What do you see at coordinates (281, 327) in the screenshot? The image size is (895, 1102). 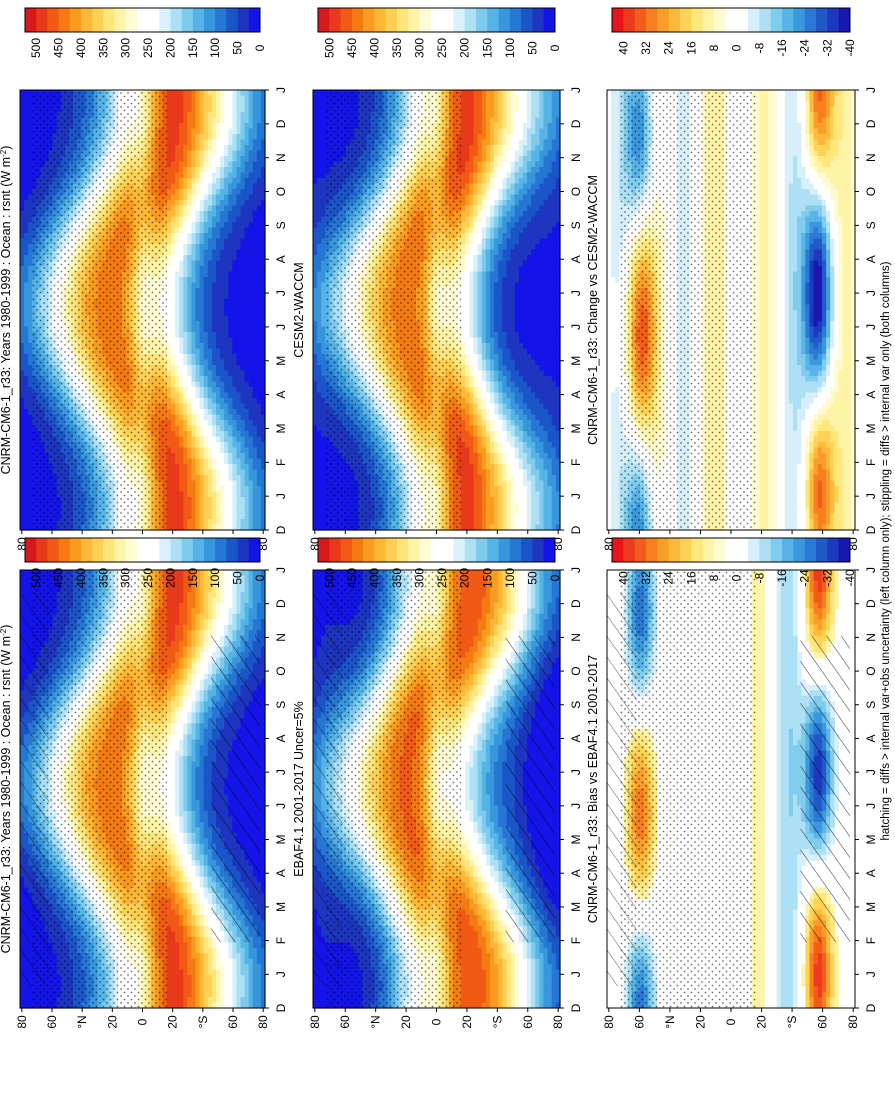 I see `month-tick-label: J` at bounding box center [281, 327].